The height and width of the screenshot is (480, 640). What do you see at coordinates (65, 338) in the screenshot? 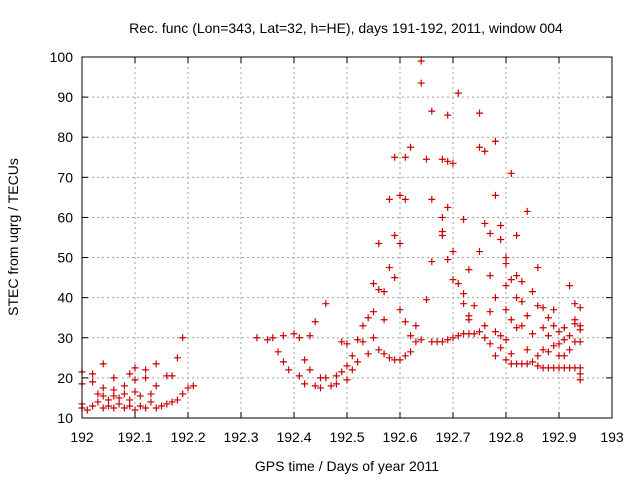
I see `y-tick-label: 30` at bounding box center [65, 338].